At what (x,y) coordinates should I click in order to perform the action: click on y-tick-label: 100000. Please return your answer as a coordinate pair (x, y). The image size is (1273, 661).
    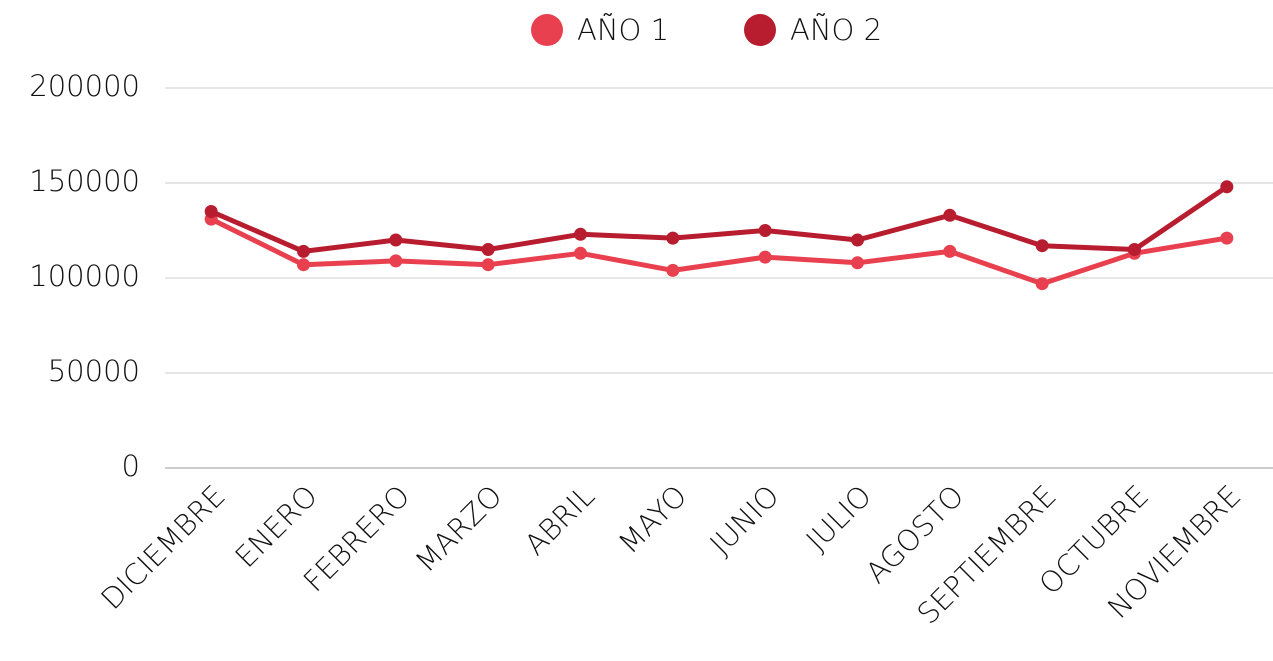
    Looking at the image, I should click on (84, 276).